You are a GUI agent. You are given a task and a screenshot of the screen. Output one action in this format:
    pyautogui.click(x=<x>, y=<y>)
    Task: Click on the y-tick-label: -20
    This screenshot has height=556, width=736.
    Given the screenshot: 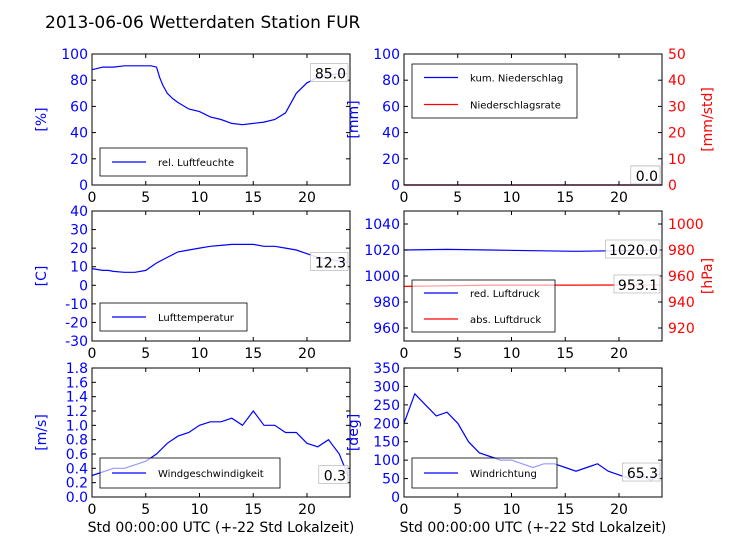 What is the action you would take?
    pyautogui.click(x=76, y=323)
    